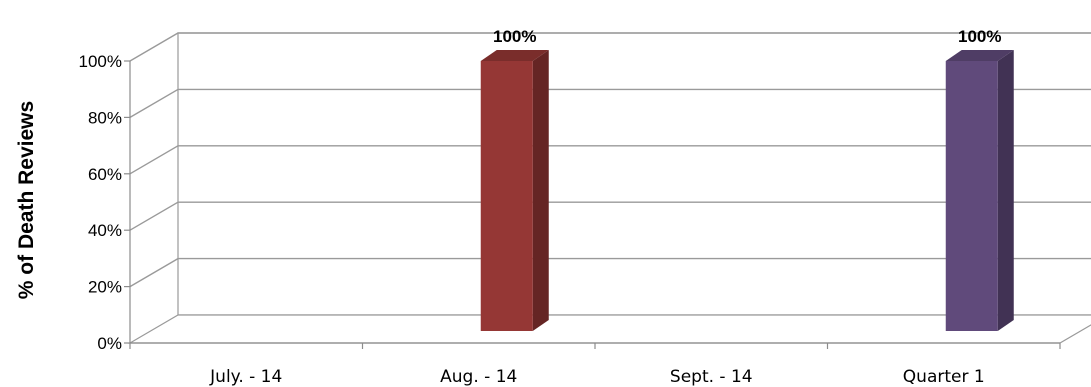  What do you see at coordinates (711, 377) in the screenshot?
I see `x-tick-label: Sept. - 14` at bounding box center [711, 377].